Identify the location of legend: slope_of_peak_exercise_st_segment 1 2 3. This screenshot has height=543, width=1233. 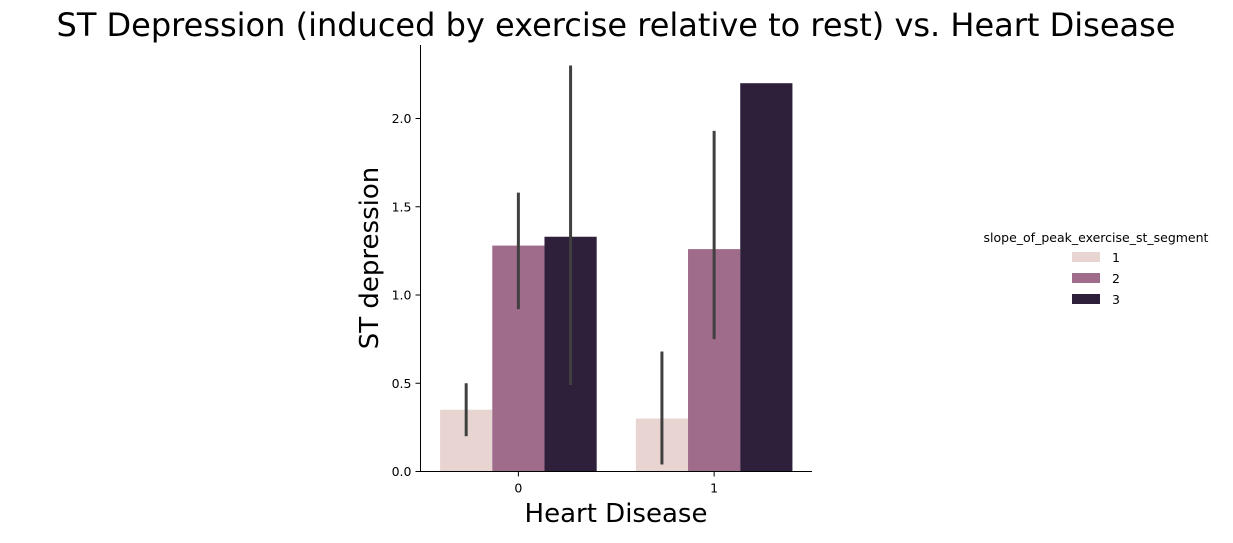
(1096, 268).